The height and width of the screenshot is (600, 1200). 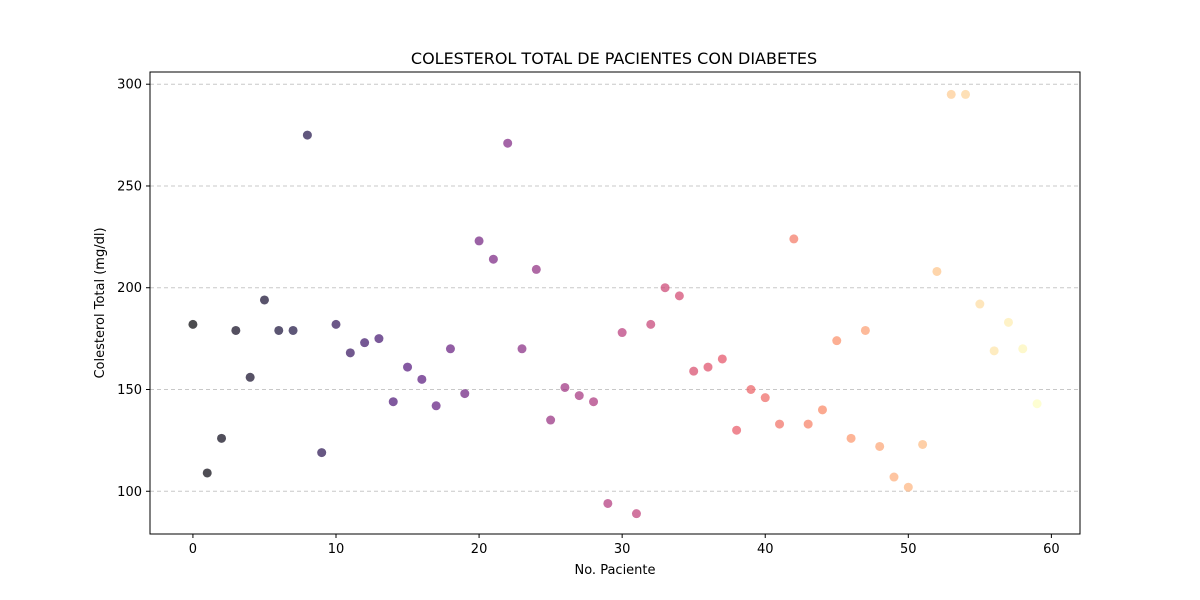 I want to click on x-tick-label: 30, so click(x=622, y=549).